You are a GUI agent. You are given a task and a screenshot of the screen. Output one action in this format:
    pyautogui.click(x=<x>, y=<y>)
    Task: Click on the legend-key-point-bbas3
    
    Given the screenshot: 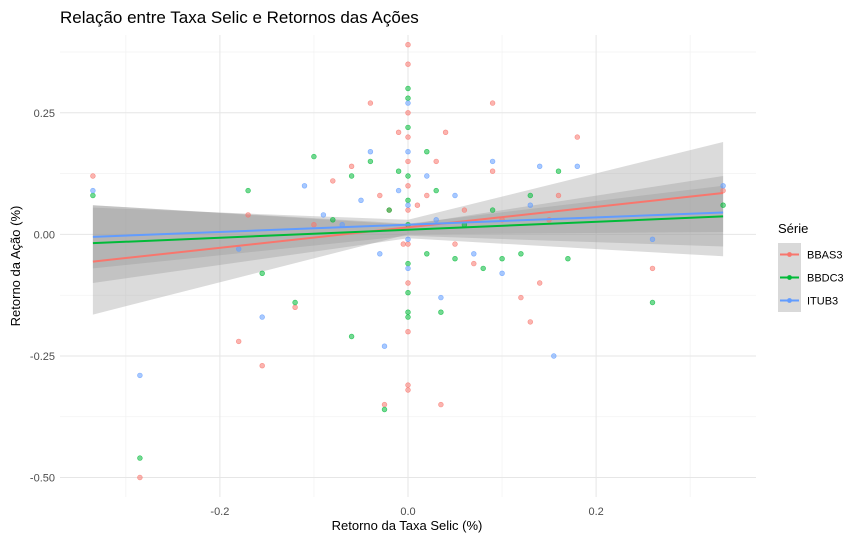 What is the action you would take?
    pyautogui.click(x=789, y=254)
    